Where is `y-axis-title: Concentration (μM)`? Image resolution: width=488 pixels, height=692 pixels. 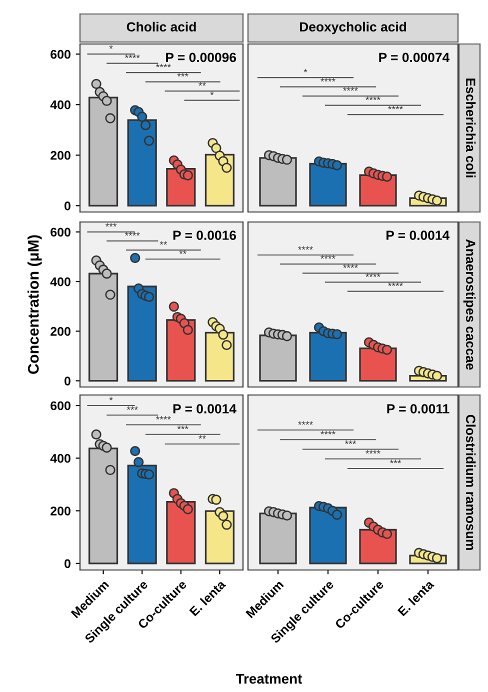 y-axis-title: Concentration (μM) is located at coordinates (35, 304).